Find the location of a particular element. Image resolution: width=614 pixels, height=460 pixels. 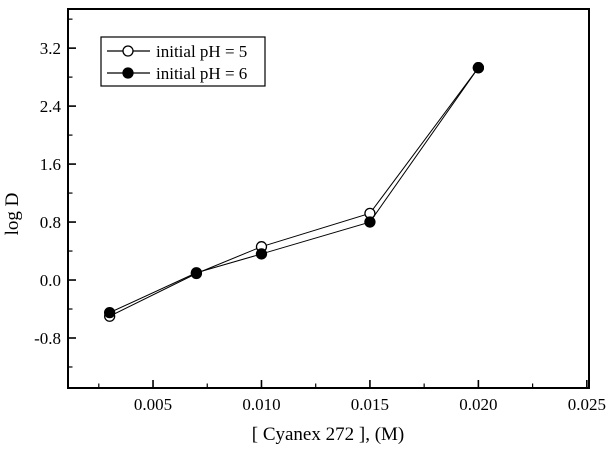

y-tick-label: 0.8 is located at coordinates (50, 222).